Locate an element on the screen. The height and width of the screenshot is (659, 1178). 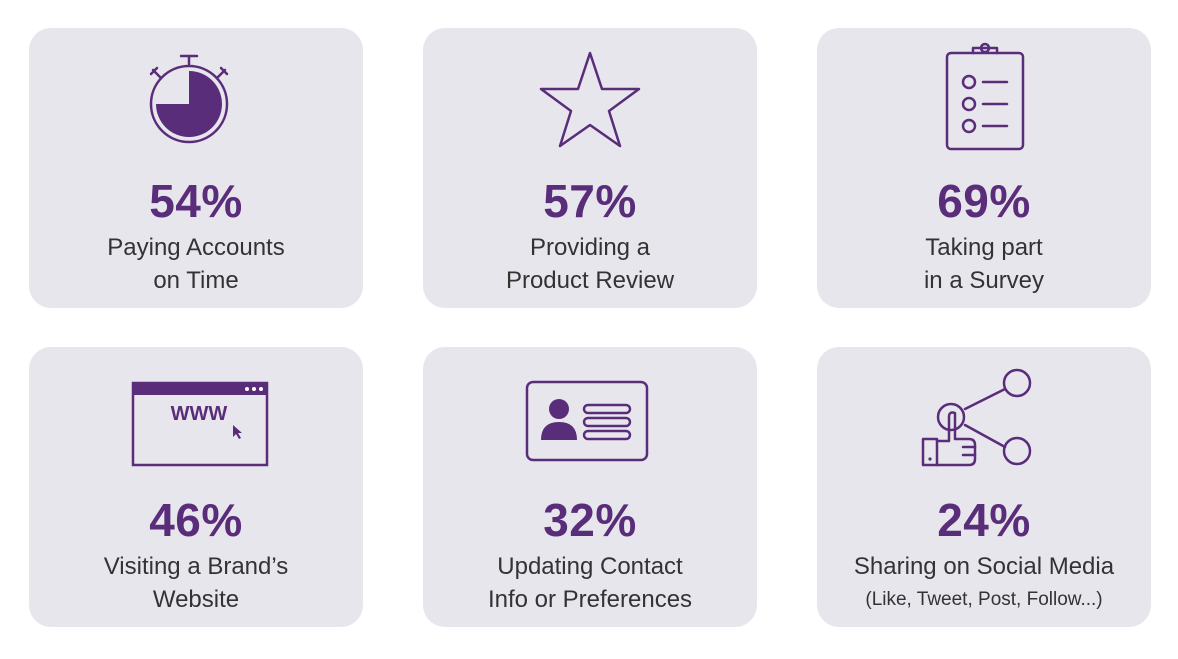
clipboard-checklist-icon is located at coordinates (985, 96).